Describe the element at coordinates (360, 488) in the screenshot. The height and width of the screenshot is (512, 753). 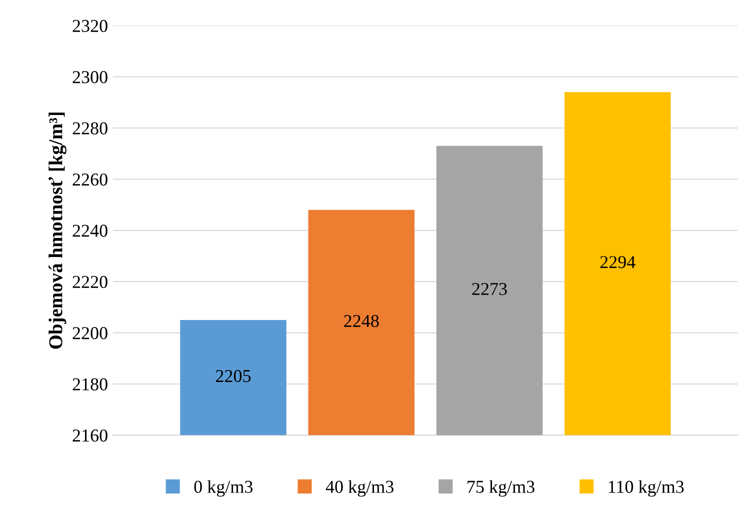
I see `legend-label: 40 kg/m3` at that location.